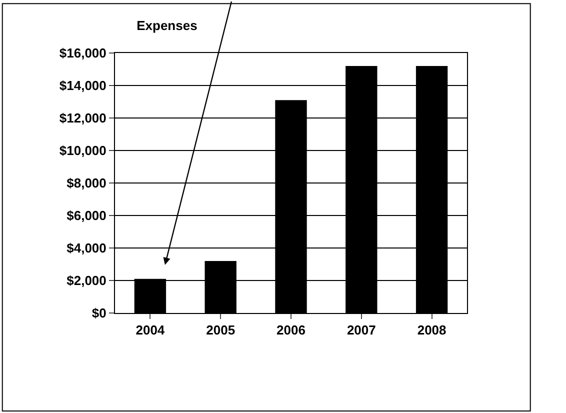  What do you see at coordinates (167, 25) in the screenshot?
I see `chart-title: Expenses` at bounding box center [167, 25].